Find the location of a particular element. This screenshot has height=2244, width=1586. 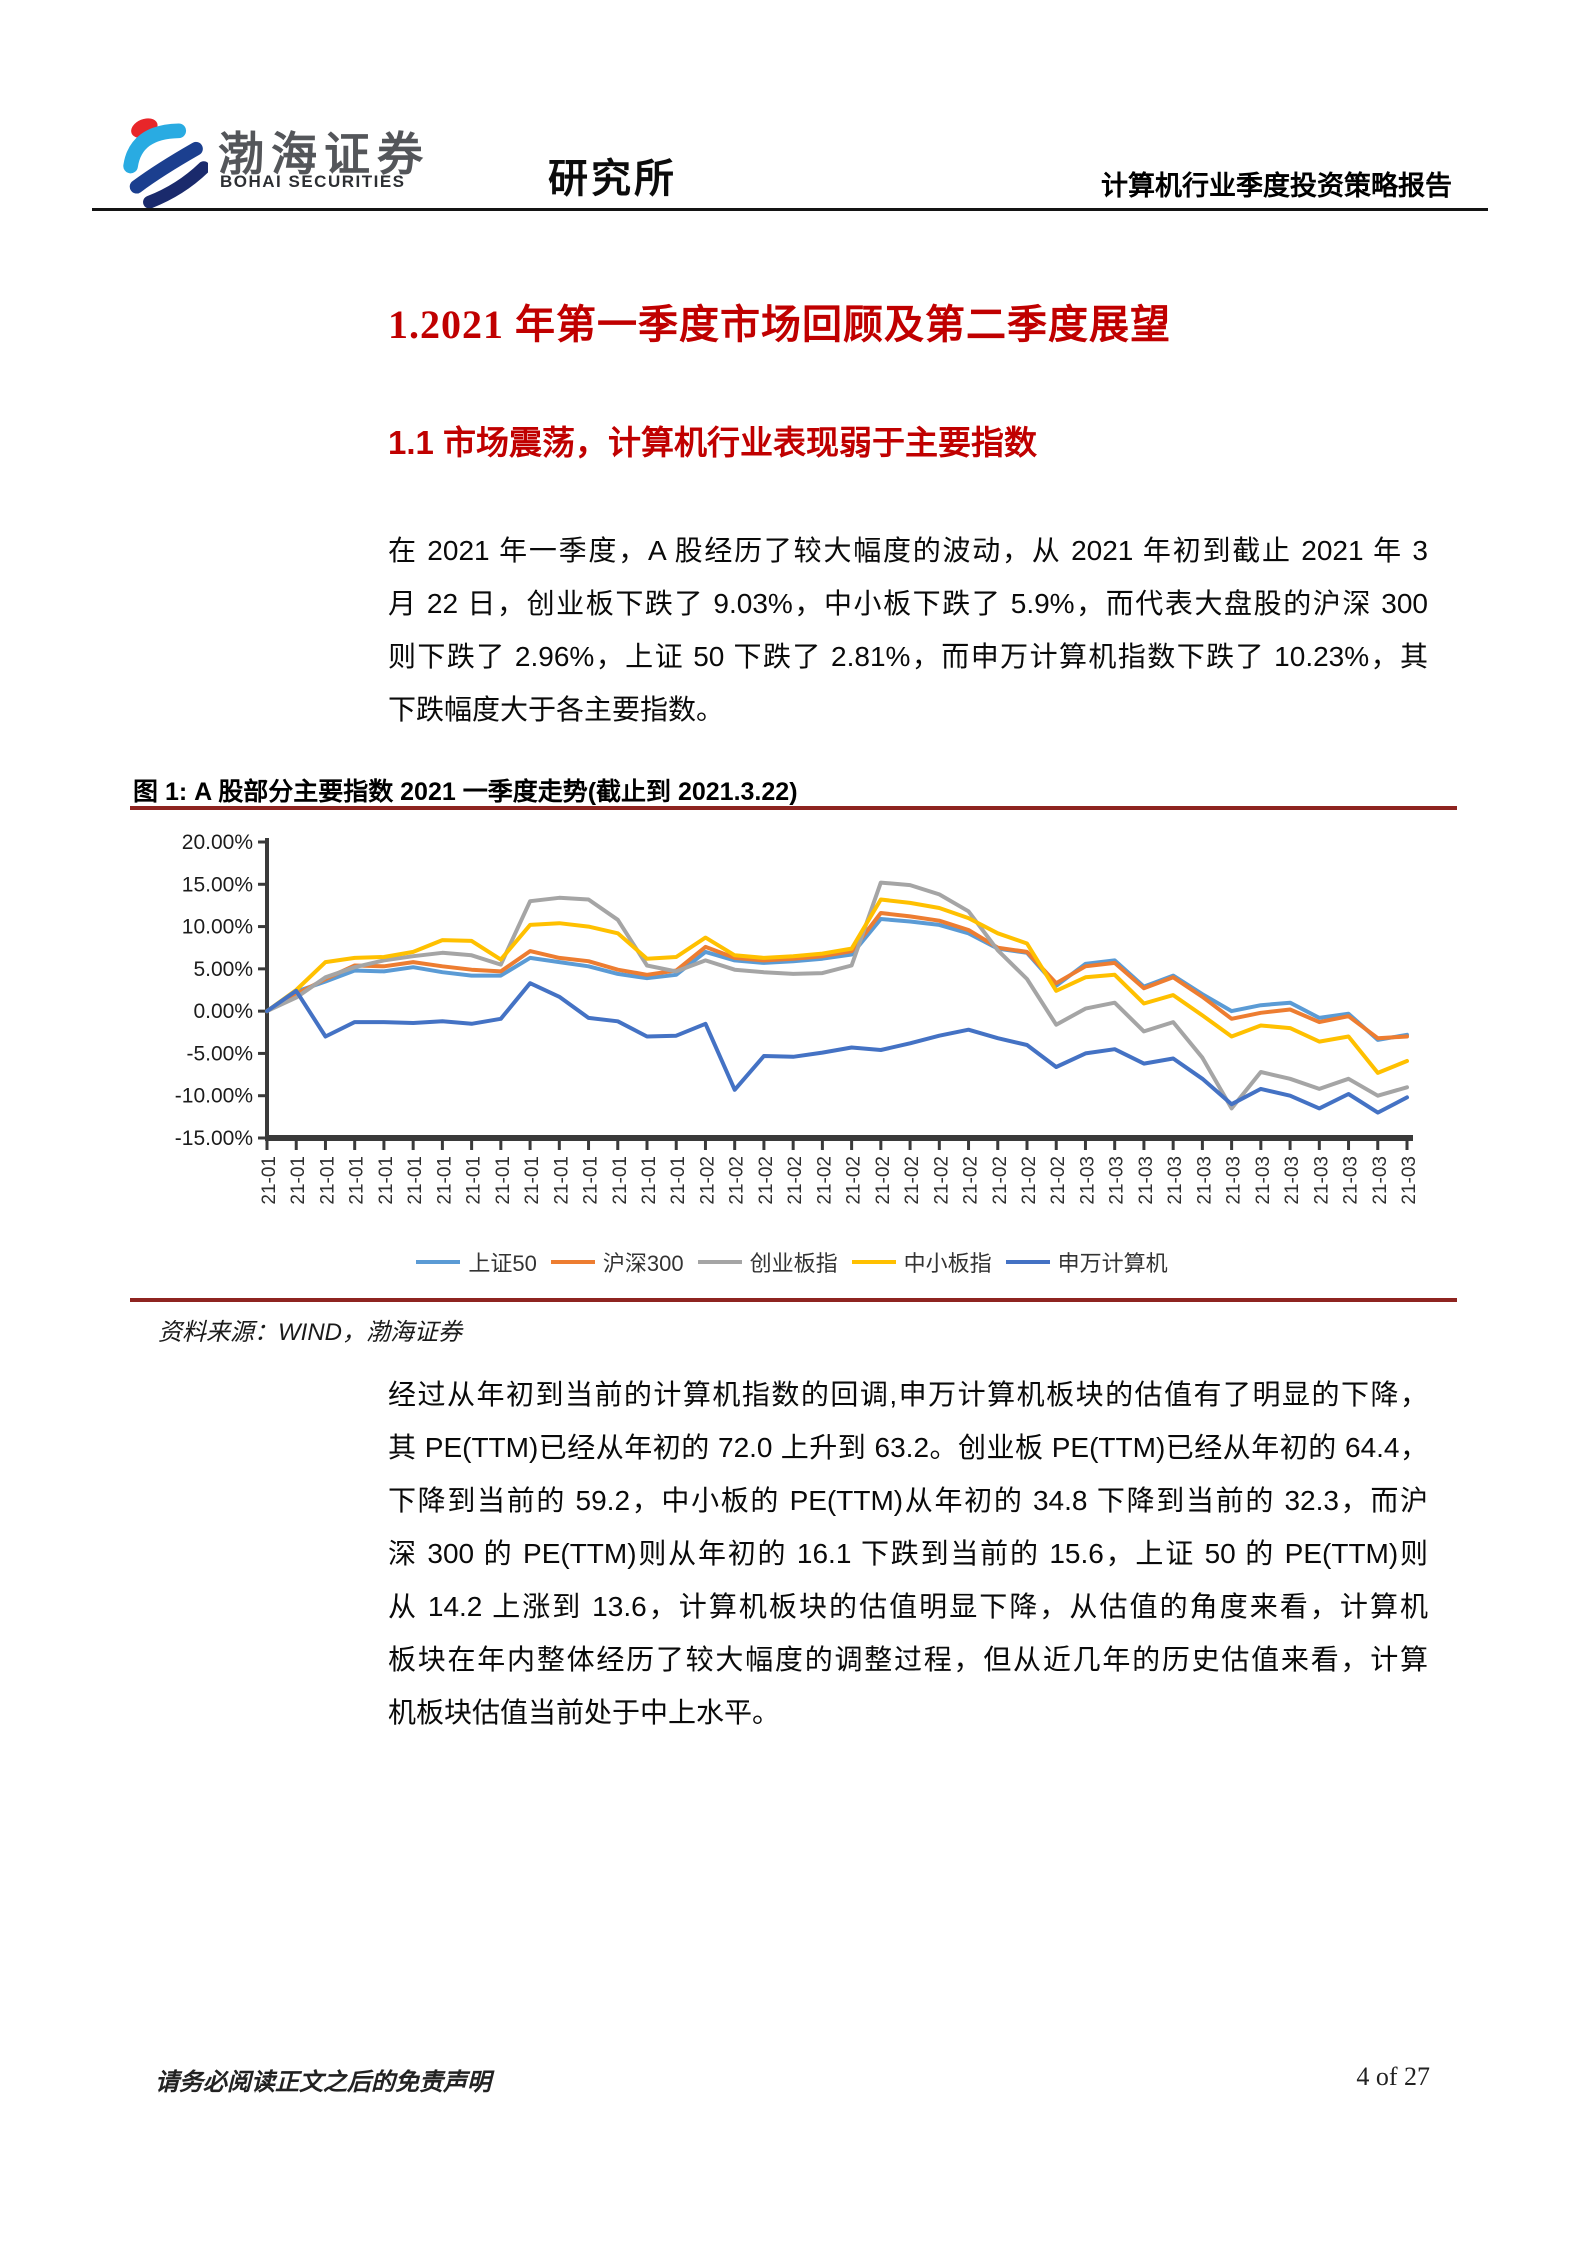

legend-label: 申万计算机 is located at coordinates (1112, 1263).